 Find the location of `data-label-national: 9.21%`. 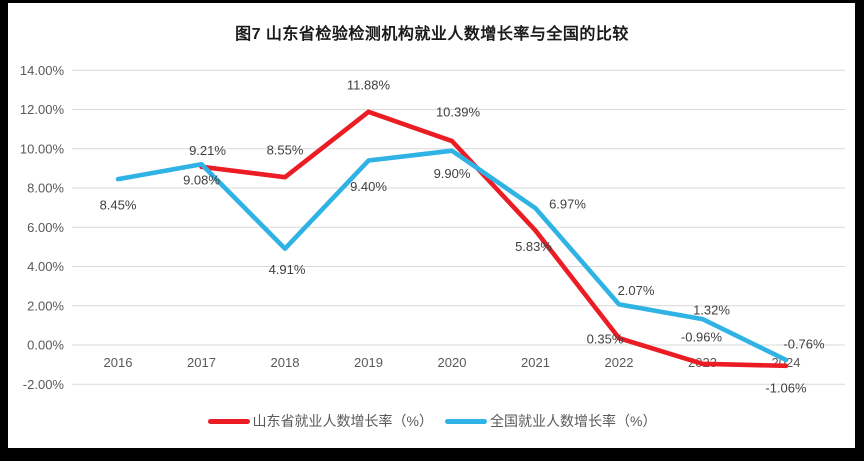

data-label-national: 9.21% is located at coordinates (207, 150).